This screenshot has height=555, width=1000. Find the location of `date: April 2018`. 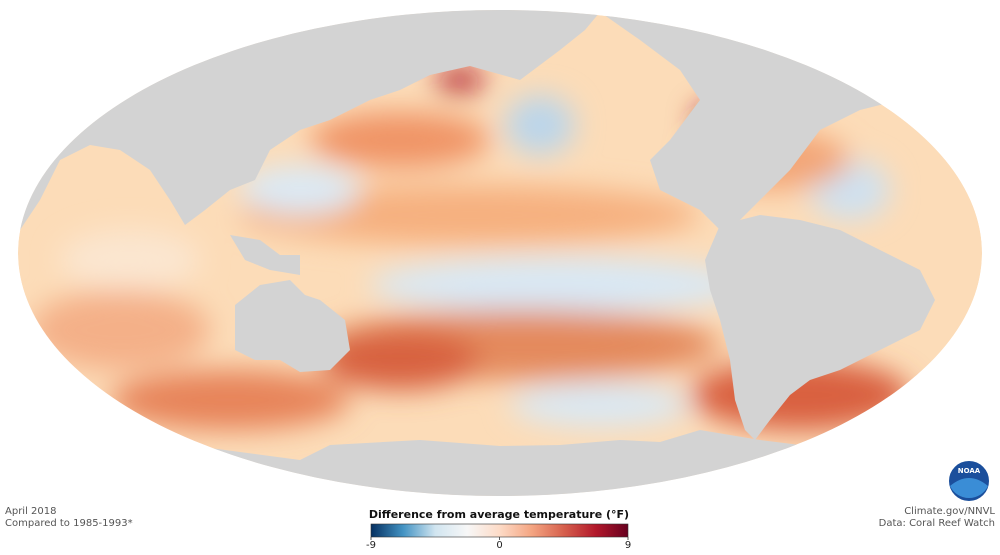

date: April 2018 is located at coordinates (30, 511).